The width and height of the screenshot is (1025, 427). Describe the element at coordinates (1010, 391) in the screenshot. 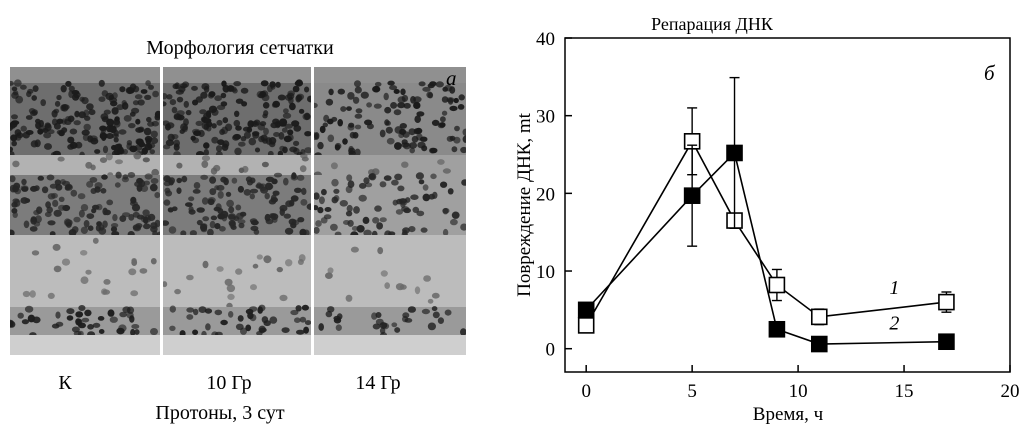

I see `x-tick-label: 20` at that location.